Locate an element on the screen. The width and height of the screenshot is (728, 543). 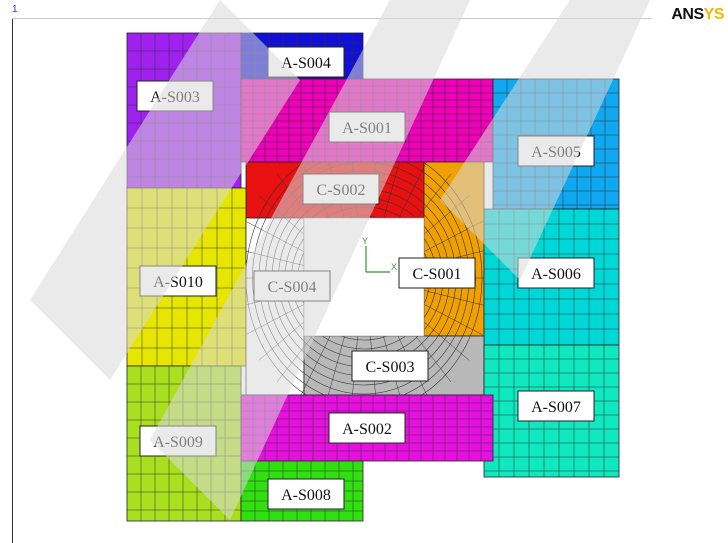
watermark-stripe is located at coordinates (545, 140).